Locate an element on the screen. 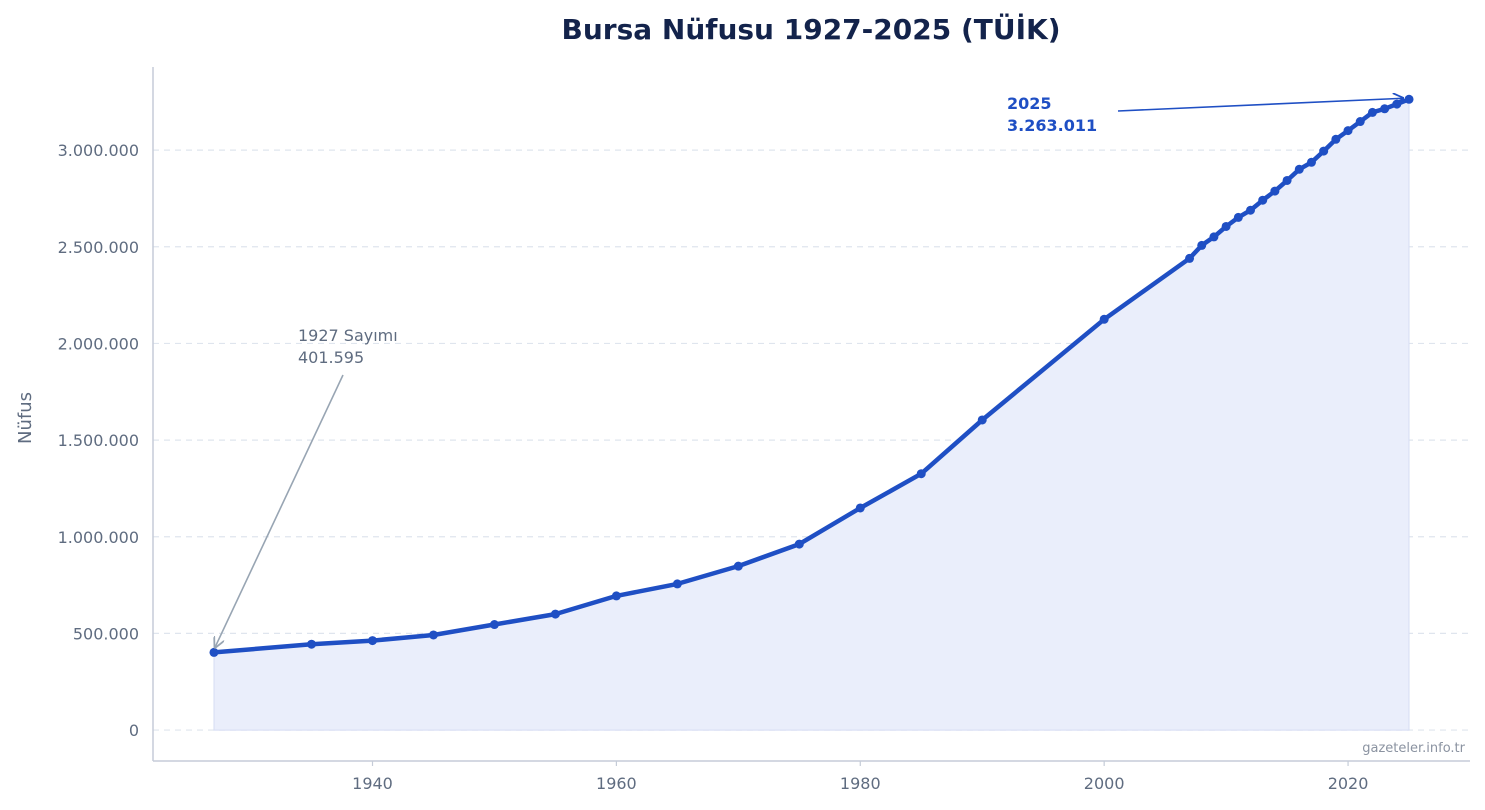 The image size is (1485, 810). end-annotation-arrow is located at coordinates (1260, 105).